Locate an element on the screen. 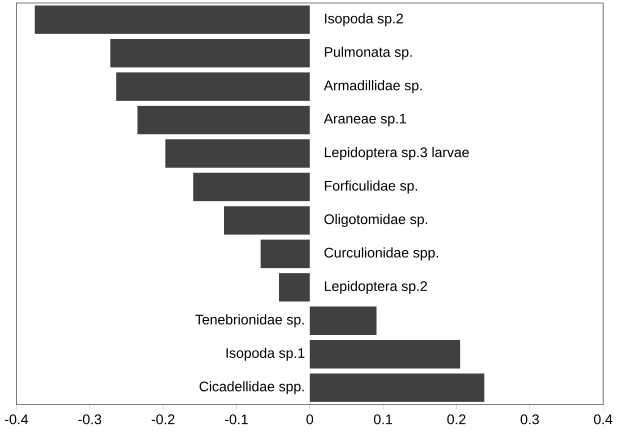 Image resolution: width=635 pixels, height=444 pixels. y-tick-label: Isopoda sp.1 is located at coordinates (265, 354).